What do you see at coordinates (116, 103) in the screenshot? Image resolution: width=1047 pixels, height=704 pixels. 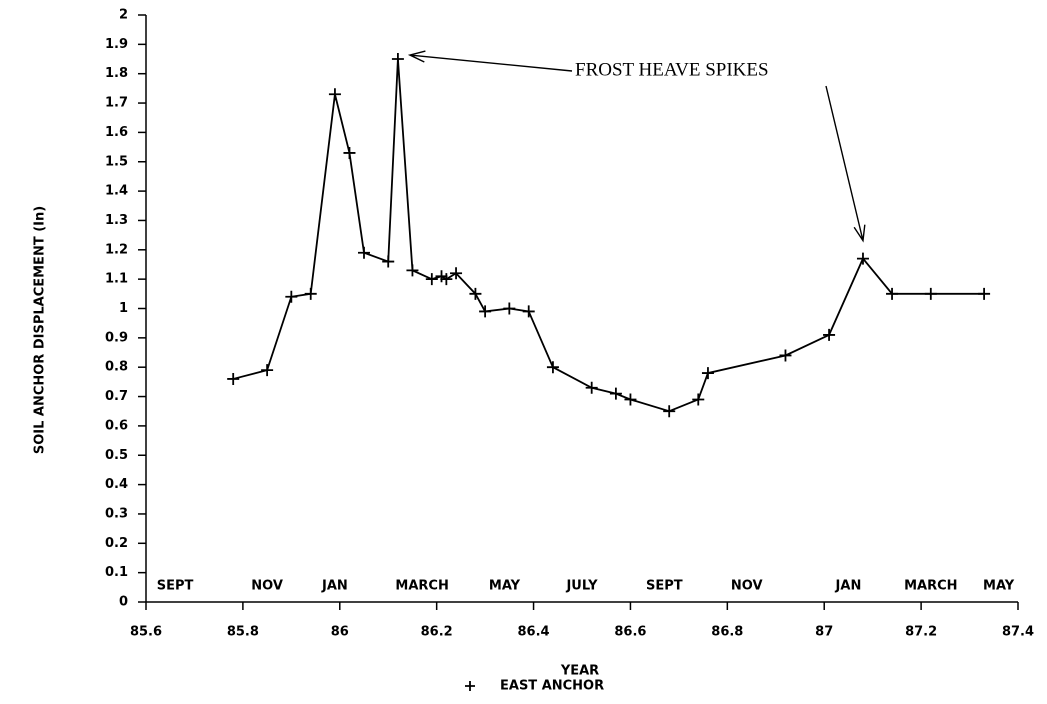 I see `y-tick-label: 1.7` at bounding box center [116, 103].